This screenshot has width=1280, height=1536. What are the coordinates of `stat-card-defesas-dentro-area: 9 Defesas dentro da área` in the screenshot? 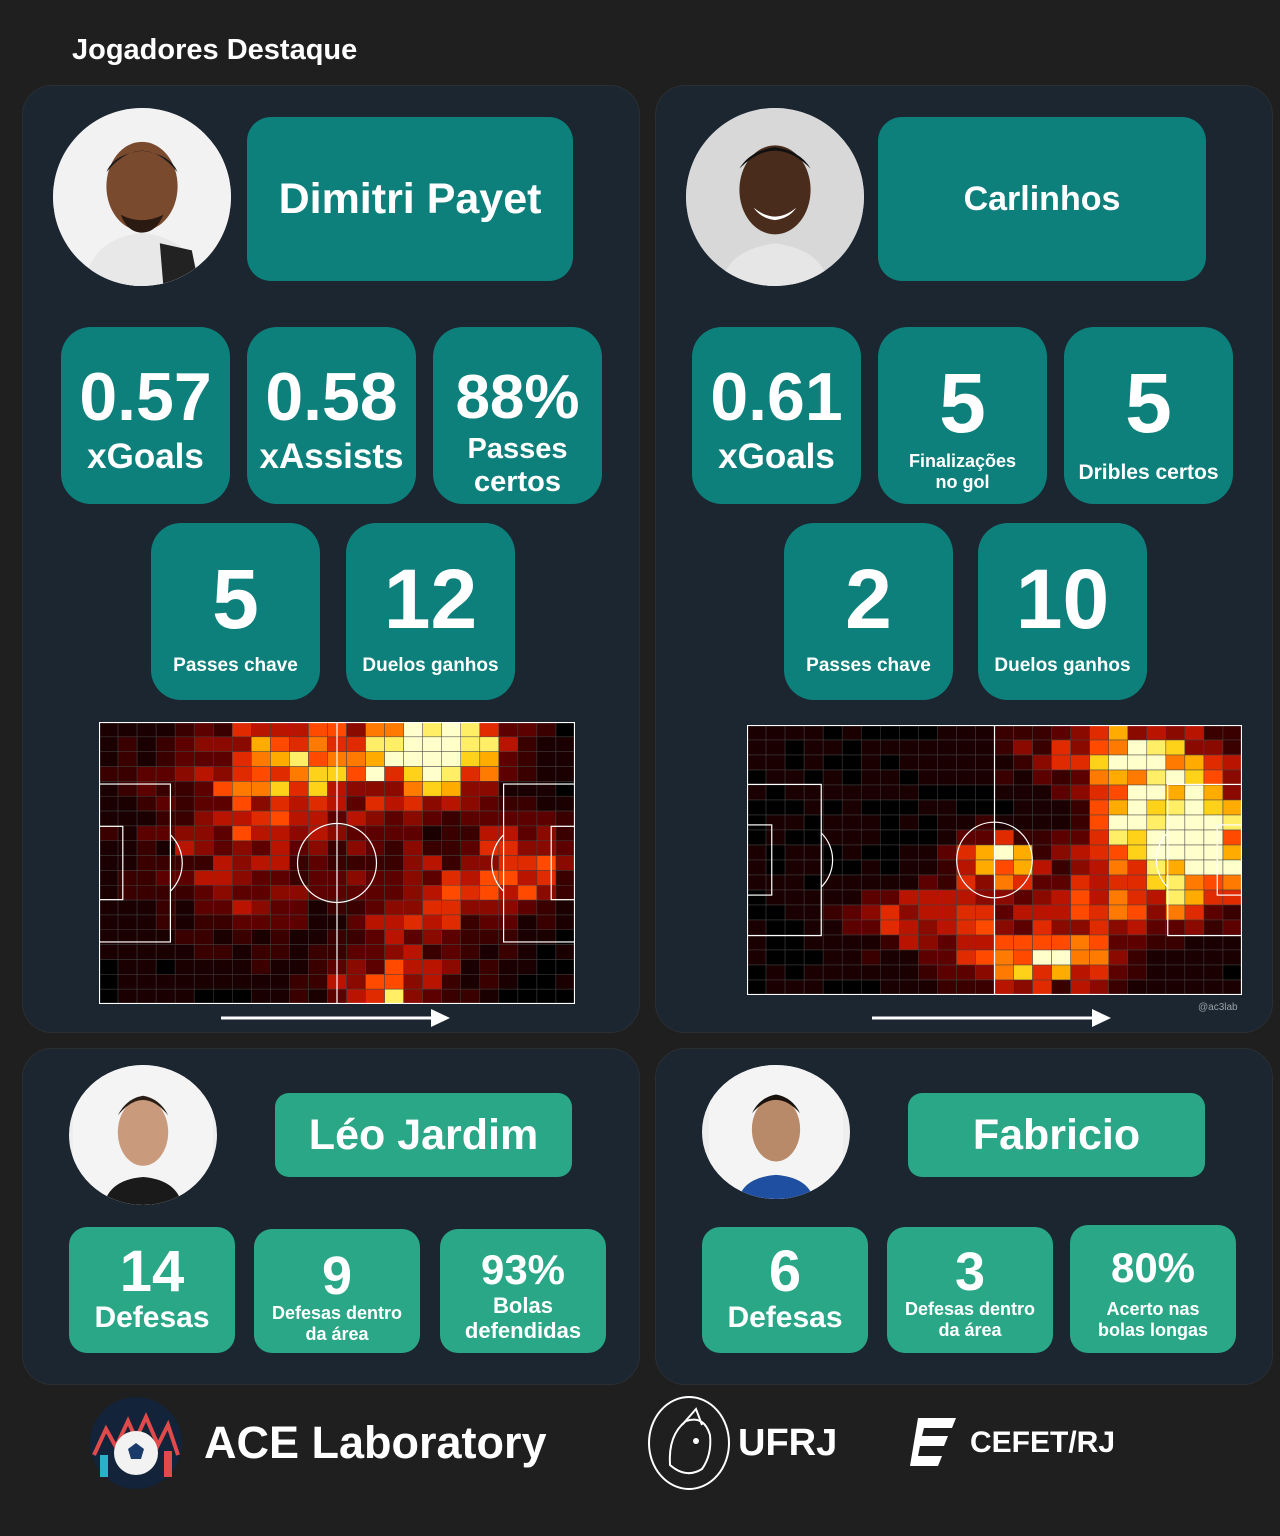 It's located at (337, 1291).